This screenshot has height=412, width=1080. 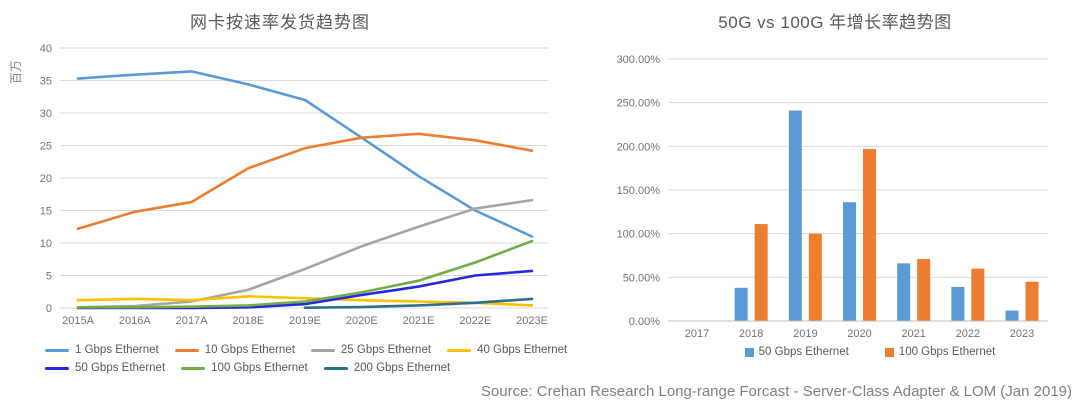 I want to click on series-line-10-gbps-ethernet, so click(x=305, y=181).